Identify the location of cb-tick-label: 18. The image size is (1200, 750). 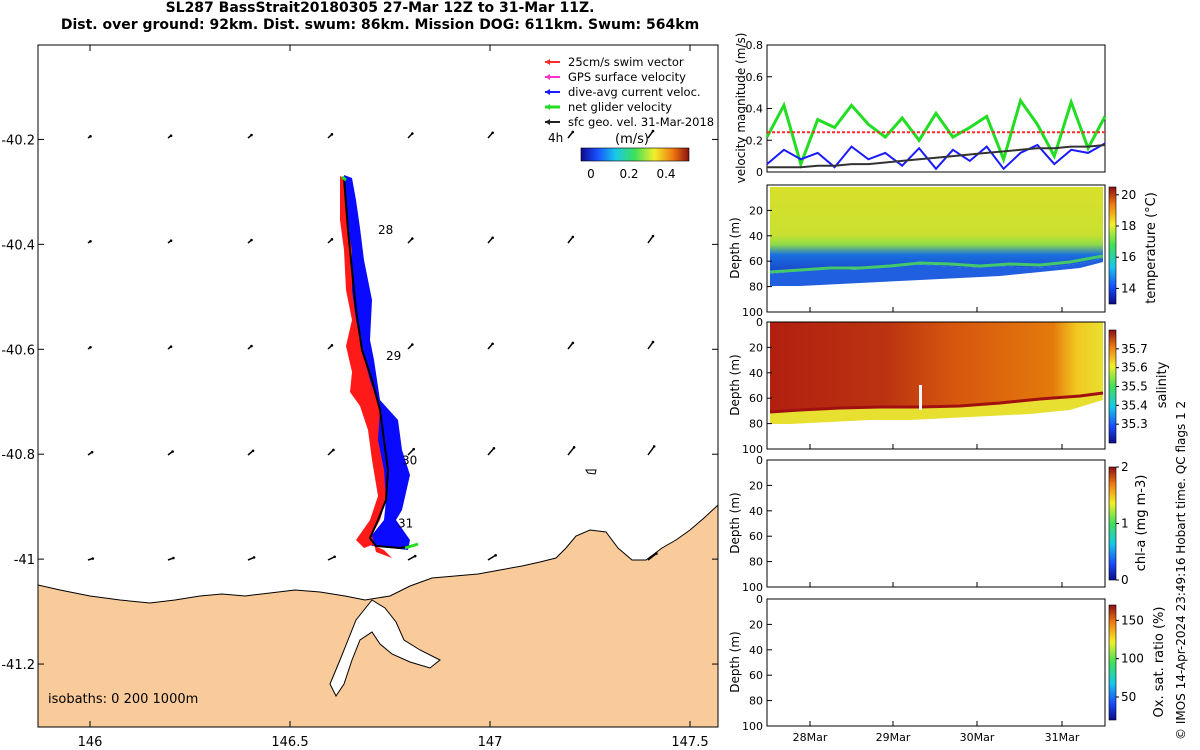
(1128, 226).